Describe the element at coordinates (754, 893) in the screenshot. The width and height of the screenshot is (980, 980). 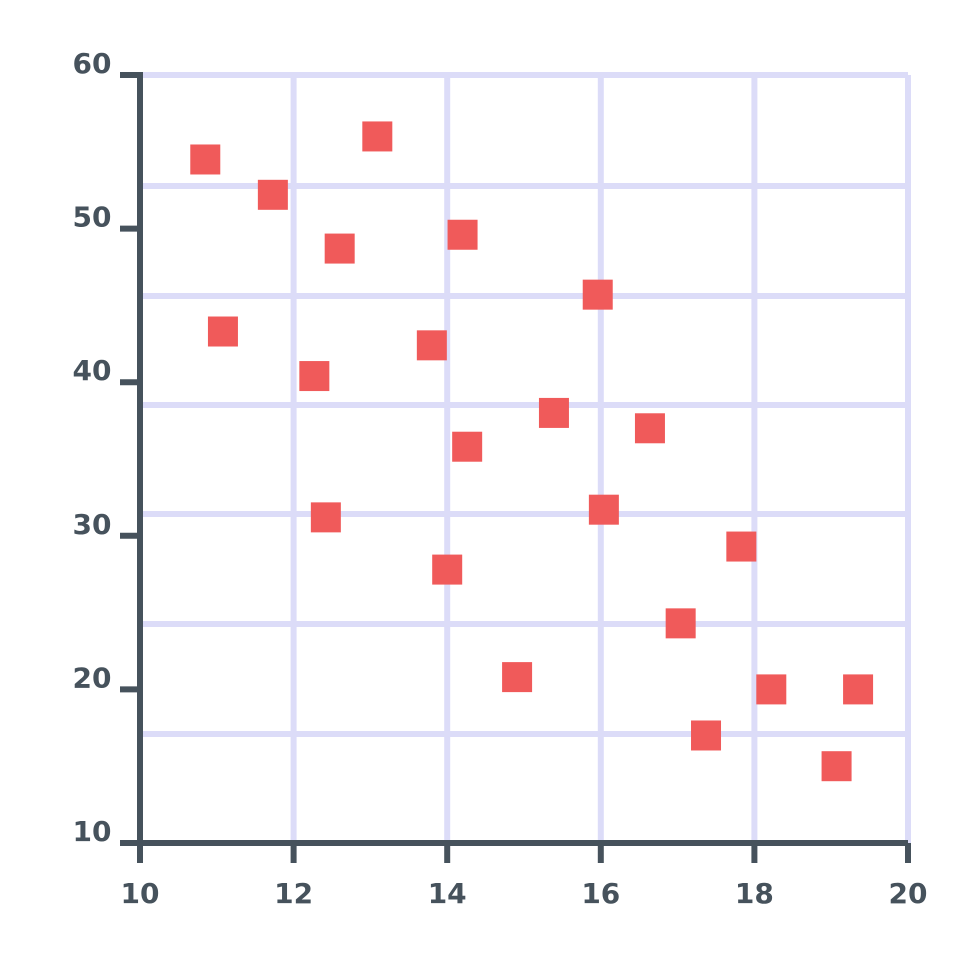
I see `x-tick-label: 18` at that location.